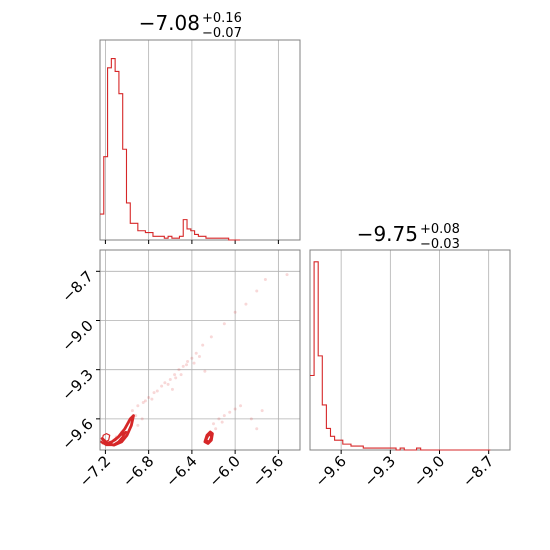  Describe the element at coordinates (440, 229) in the screenshot. I see `title-right-plus: +0.08` at that location.